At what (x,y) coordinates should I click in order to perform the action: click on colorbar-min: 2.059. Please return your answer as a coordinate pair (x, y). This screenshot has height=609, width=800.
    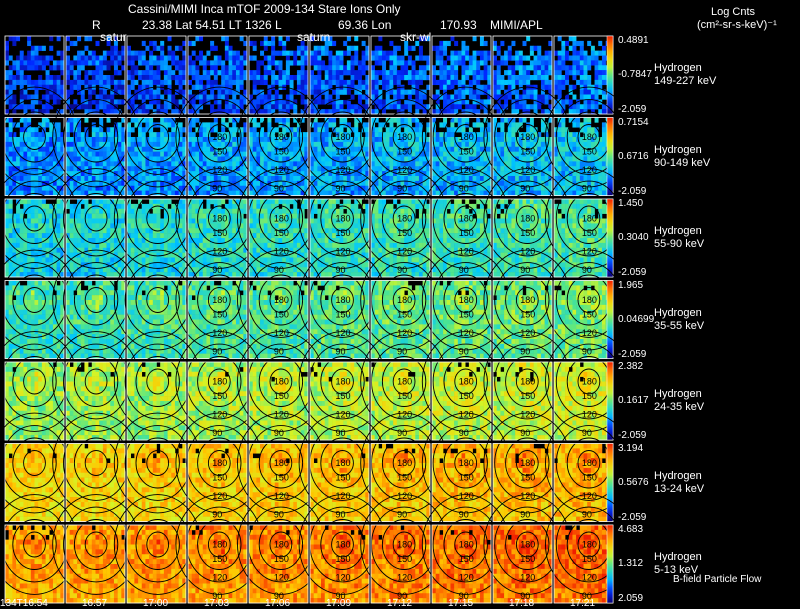
    Looking at the image, I should click on (631, 598).